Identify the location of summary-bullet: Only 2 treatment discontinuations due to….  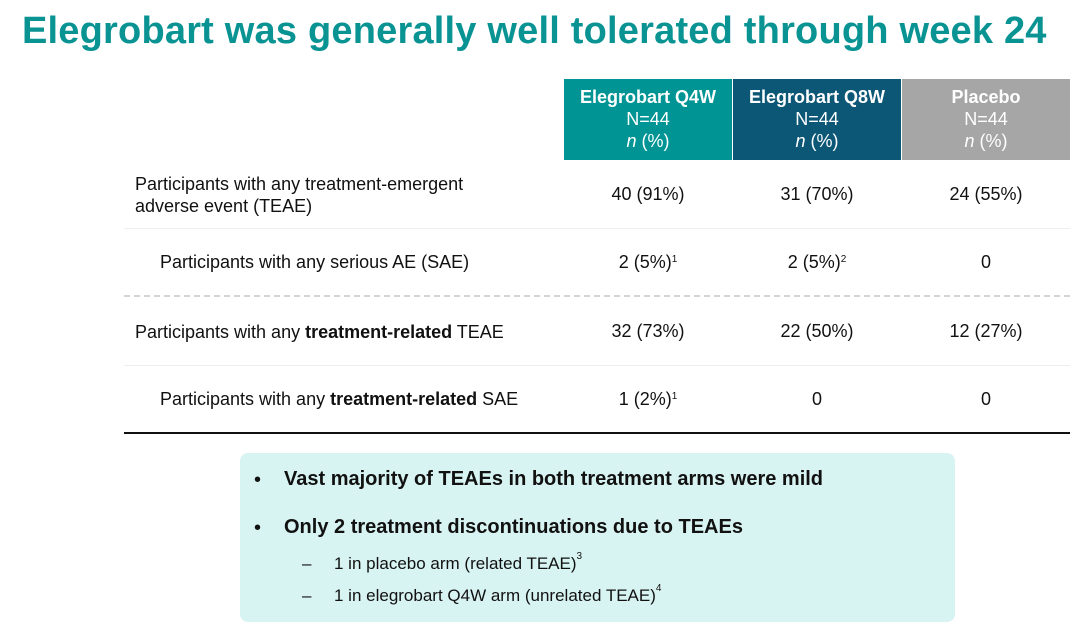
(513, 527).